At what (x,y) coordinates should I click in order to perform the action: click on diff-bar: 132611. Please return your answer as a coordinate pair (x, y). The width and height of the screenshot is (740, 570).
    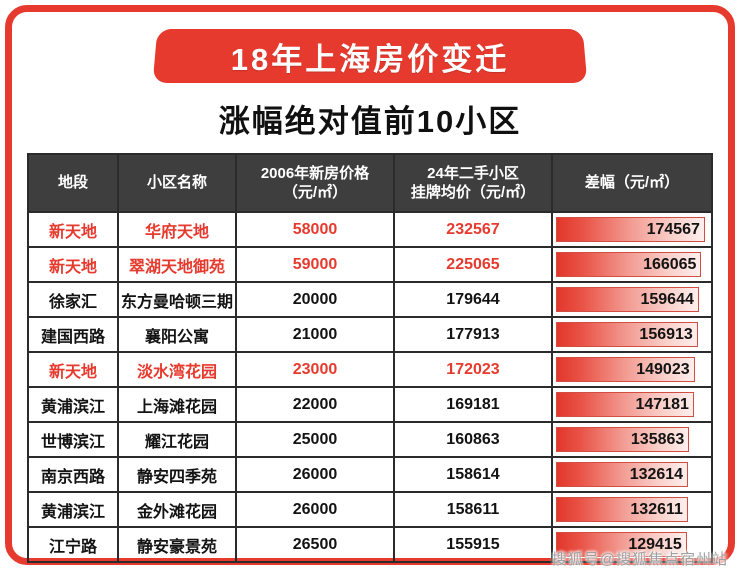
    Looking at the image, I should click on (622, 509).